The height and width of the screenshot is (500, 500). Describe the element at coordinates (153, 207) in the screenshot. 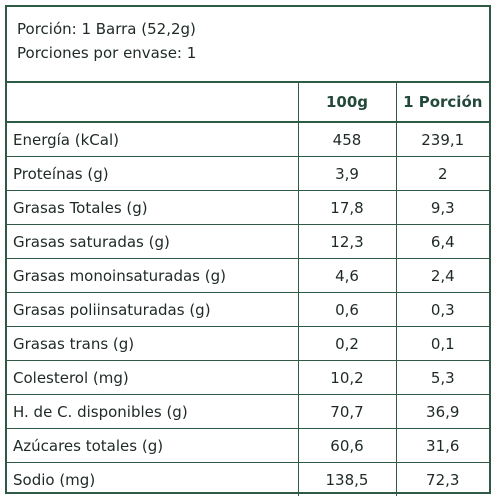

I see `nutrient-name: Grasas Totales (g)` at that location.